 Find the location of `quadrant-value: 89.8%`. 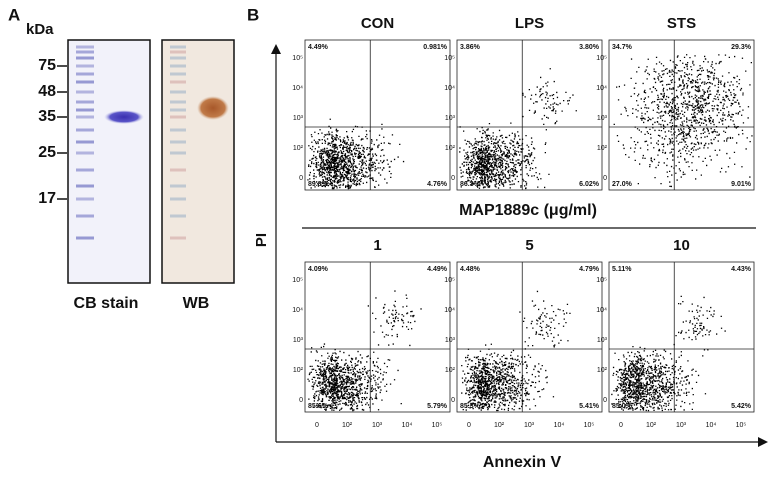

quadrant-value: 89.8% is located at coordinates (318, 184).